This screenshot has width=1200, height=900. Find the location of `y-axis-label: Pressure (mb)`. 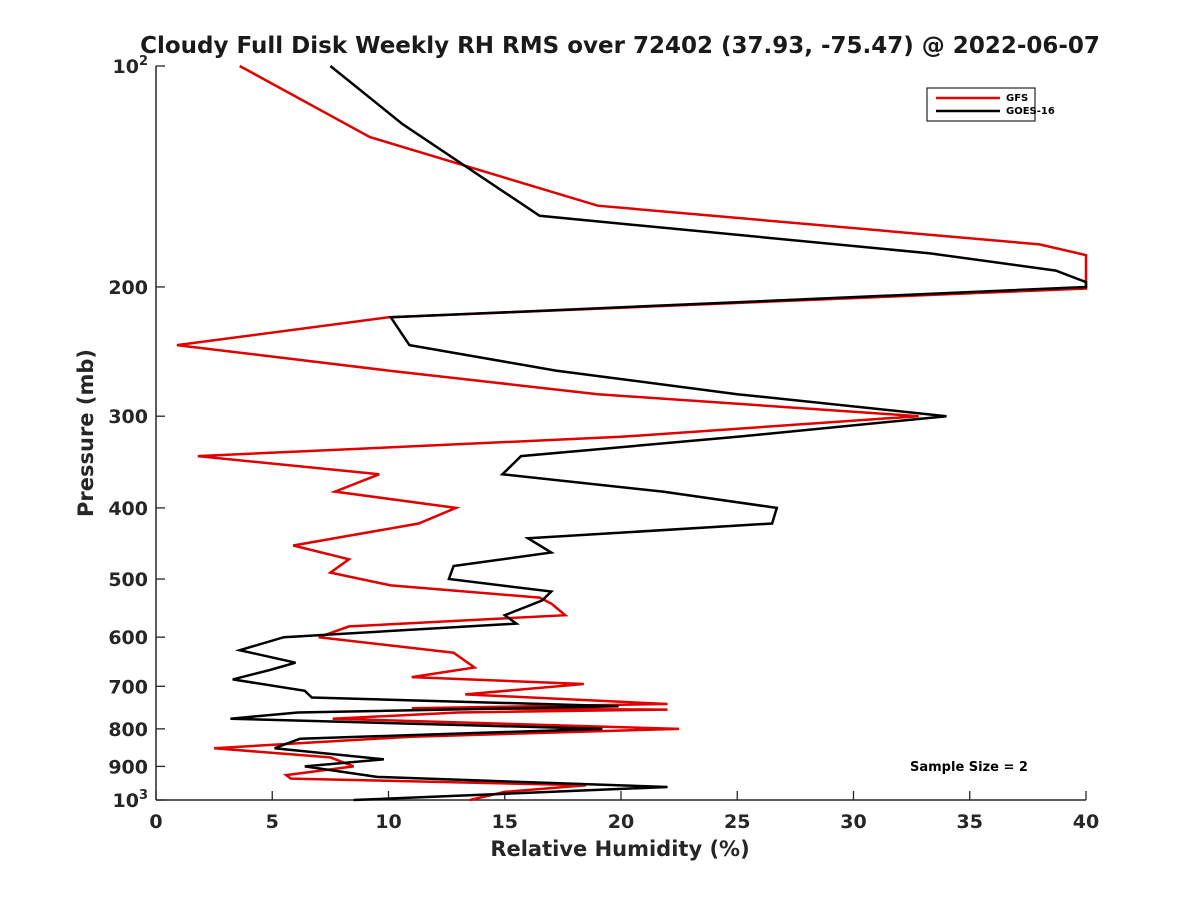

y-axis-label: Pressure (mb) is located at coordinates (86, 433).